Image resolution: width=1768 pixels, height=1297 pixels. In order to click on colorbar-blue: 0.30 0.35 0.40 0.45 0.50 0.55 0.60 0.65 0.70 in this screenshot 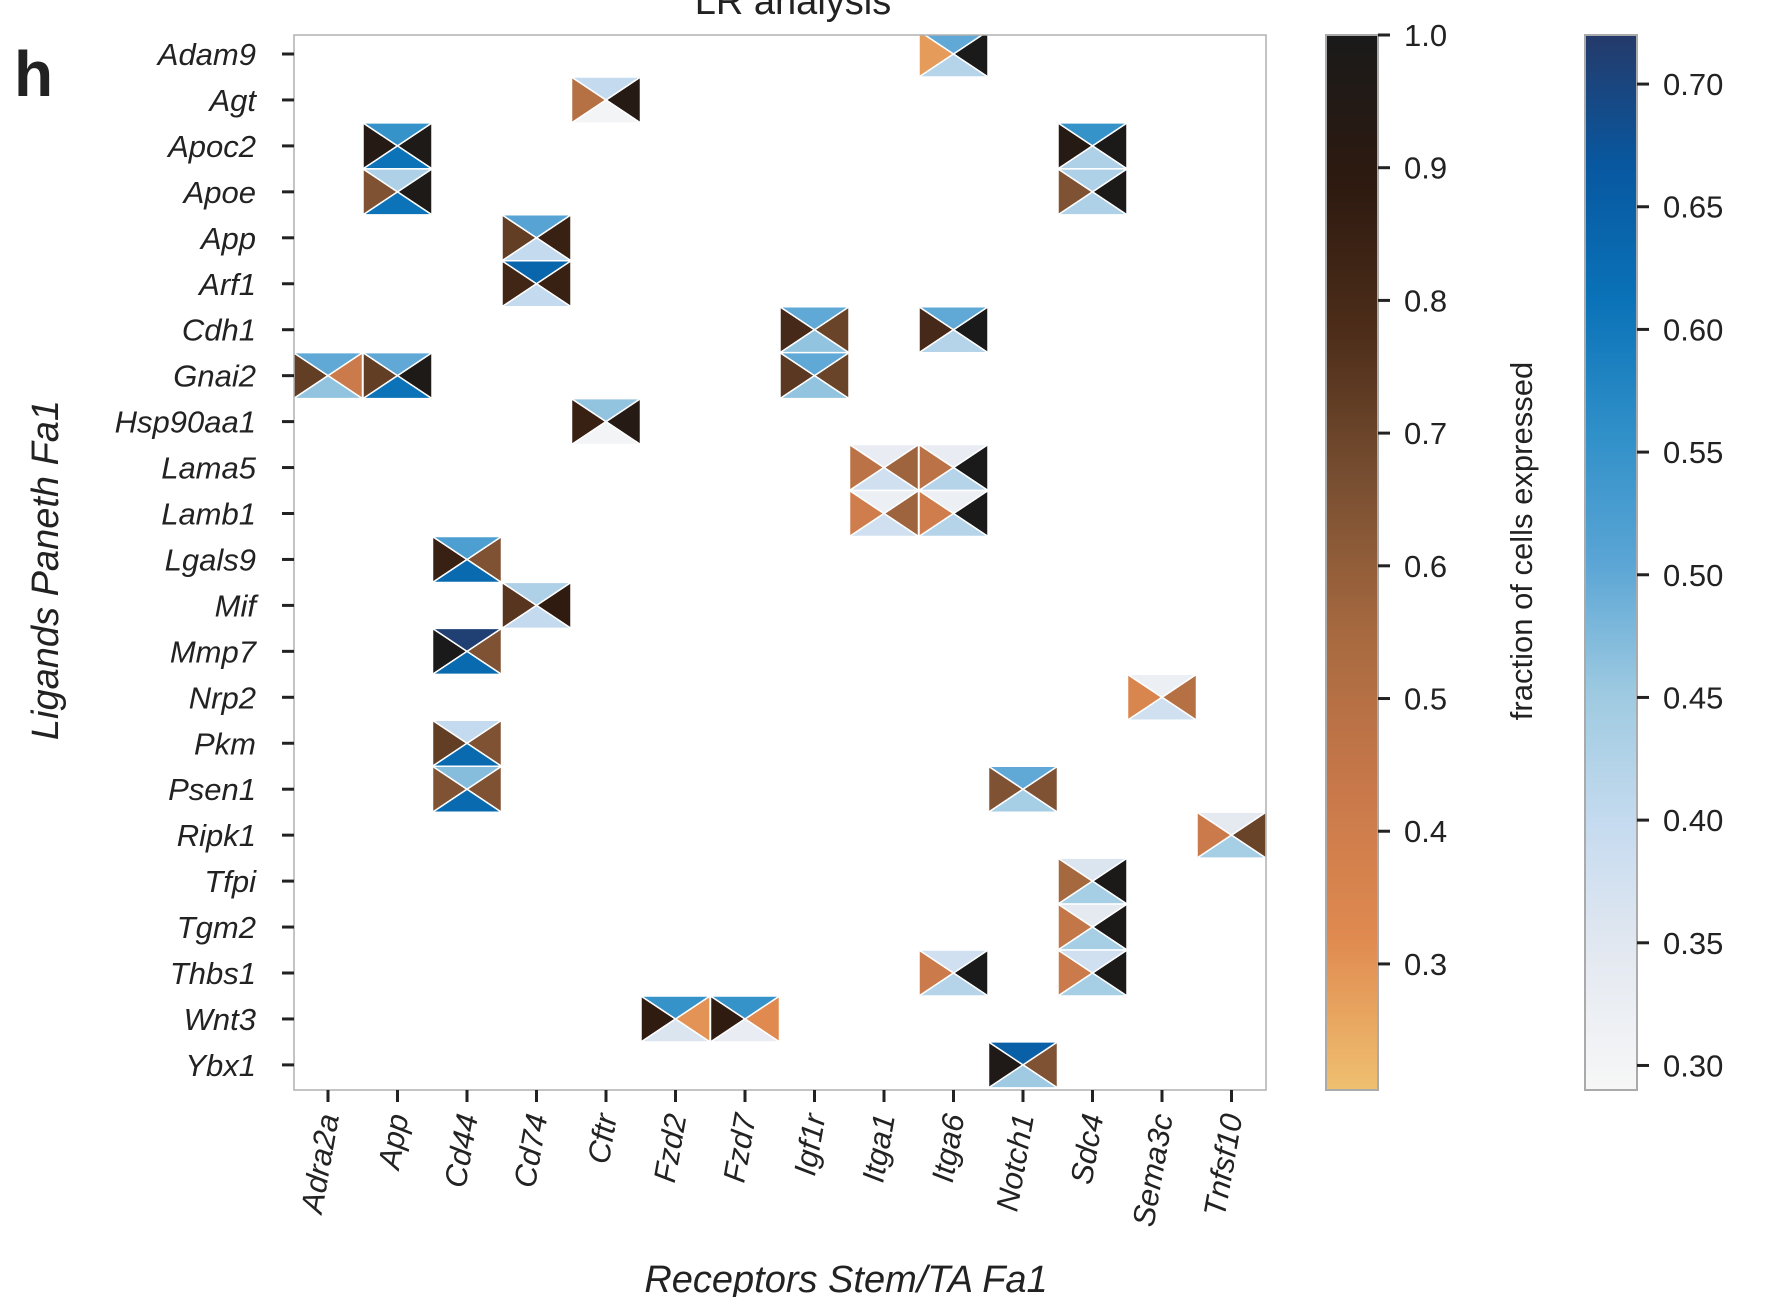, I will do `click(1653, 562)`.